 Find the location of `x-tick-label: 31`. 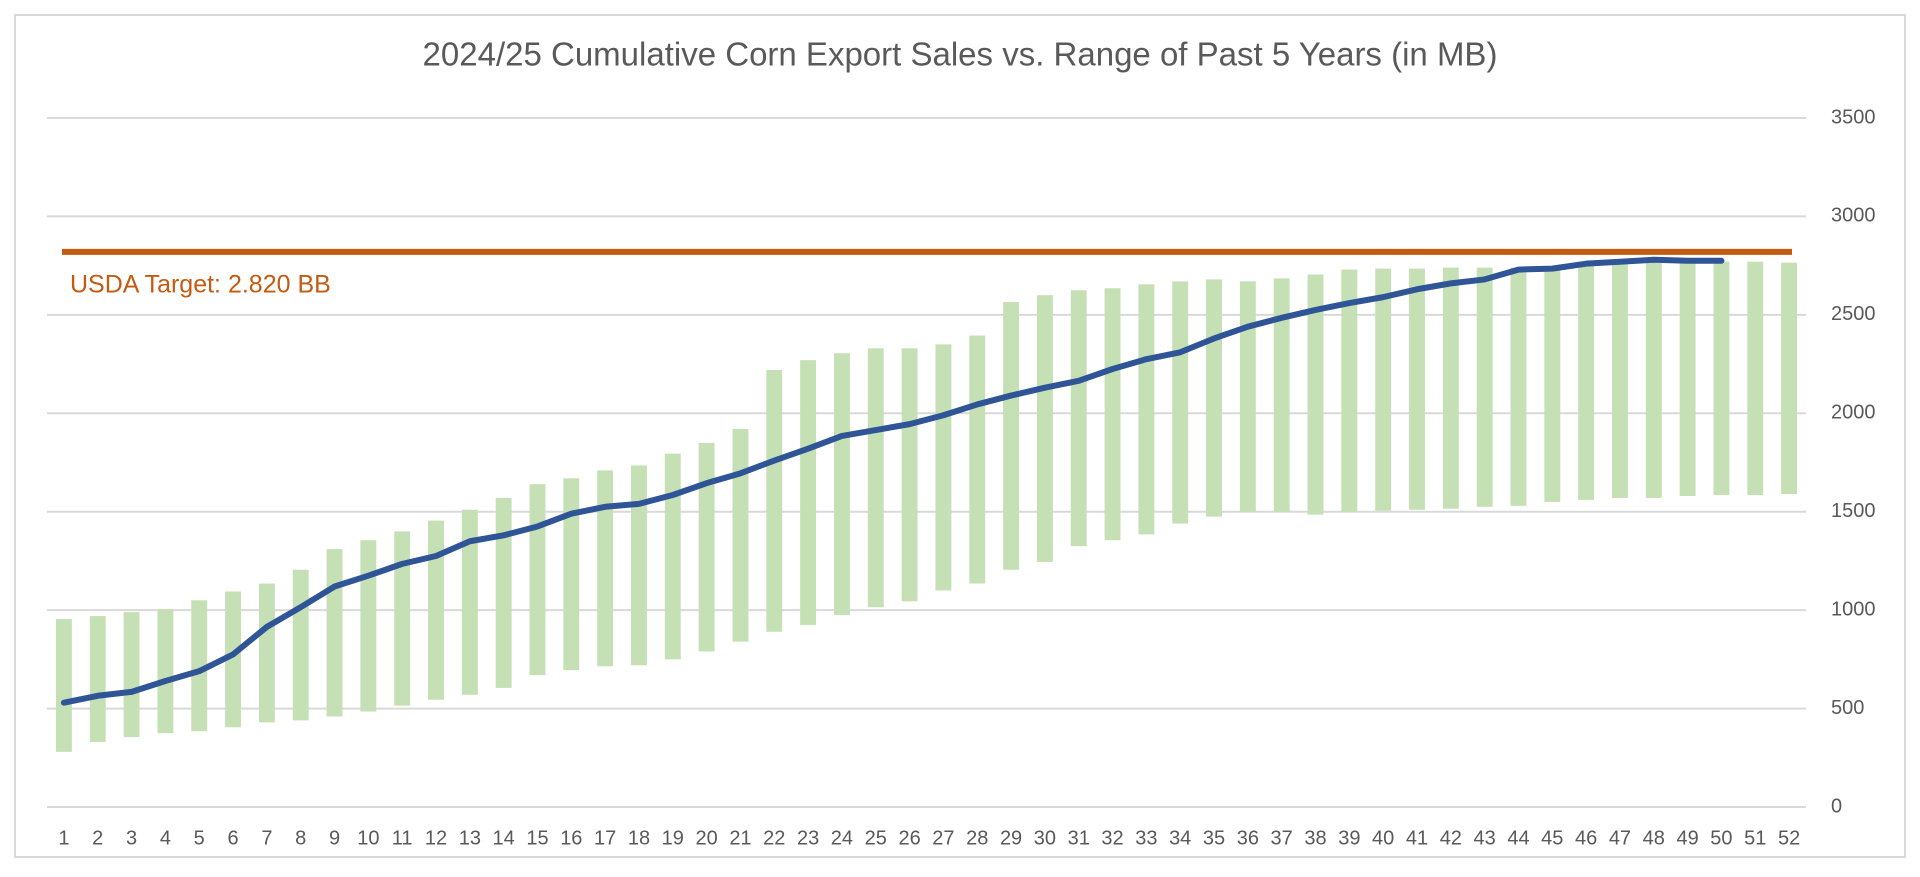

x-tick-label: 31 is located at coordinates (1079, 838).